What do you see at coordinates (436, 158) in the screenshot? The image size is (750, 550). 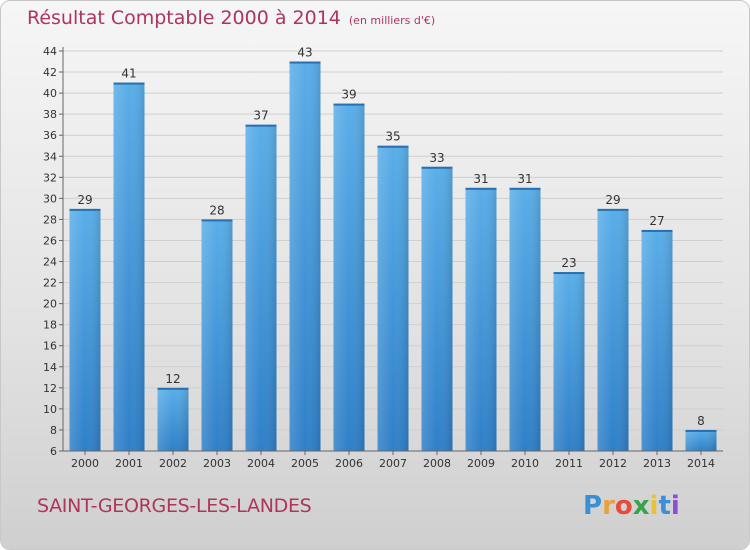 I see `data-label: 33` at bounding box center [436, 158].